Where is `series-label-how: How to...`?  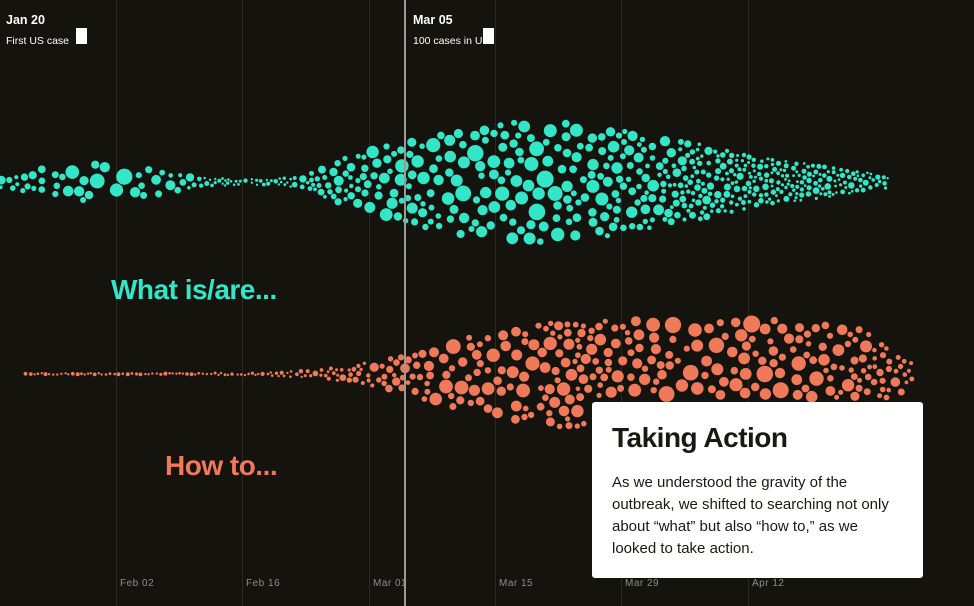 series-label-how: How to... is located at coordinates (221, 465).